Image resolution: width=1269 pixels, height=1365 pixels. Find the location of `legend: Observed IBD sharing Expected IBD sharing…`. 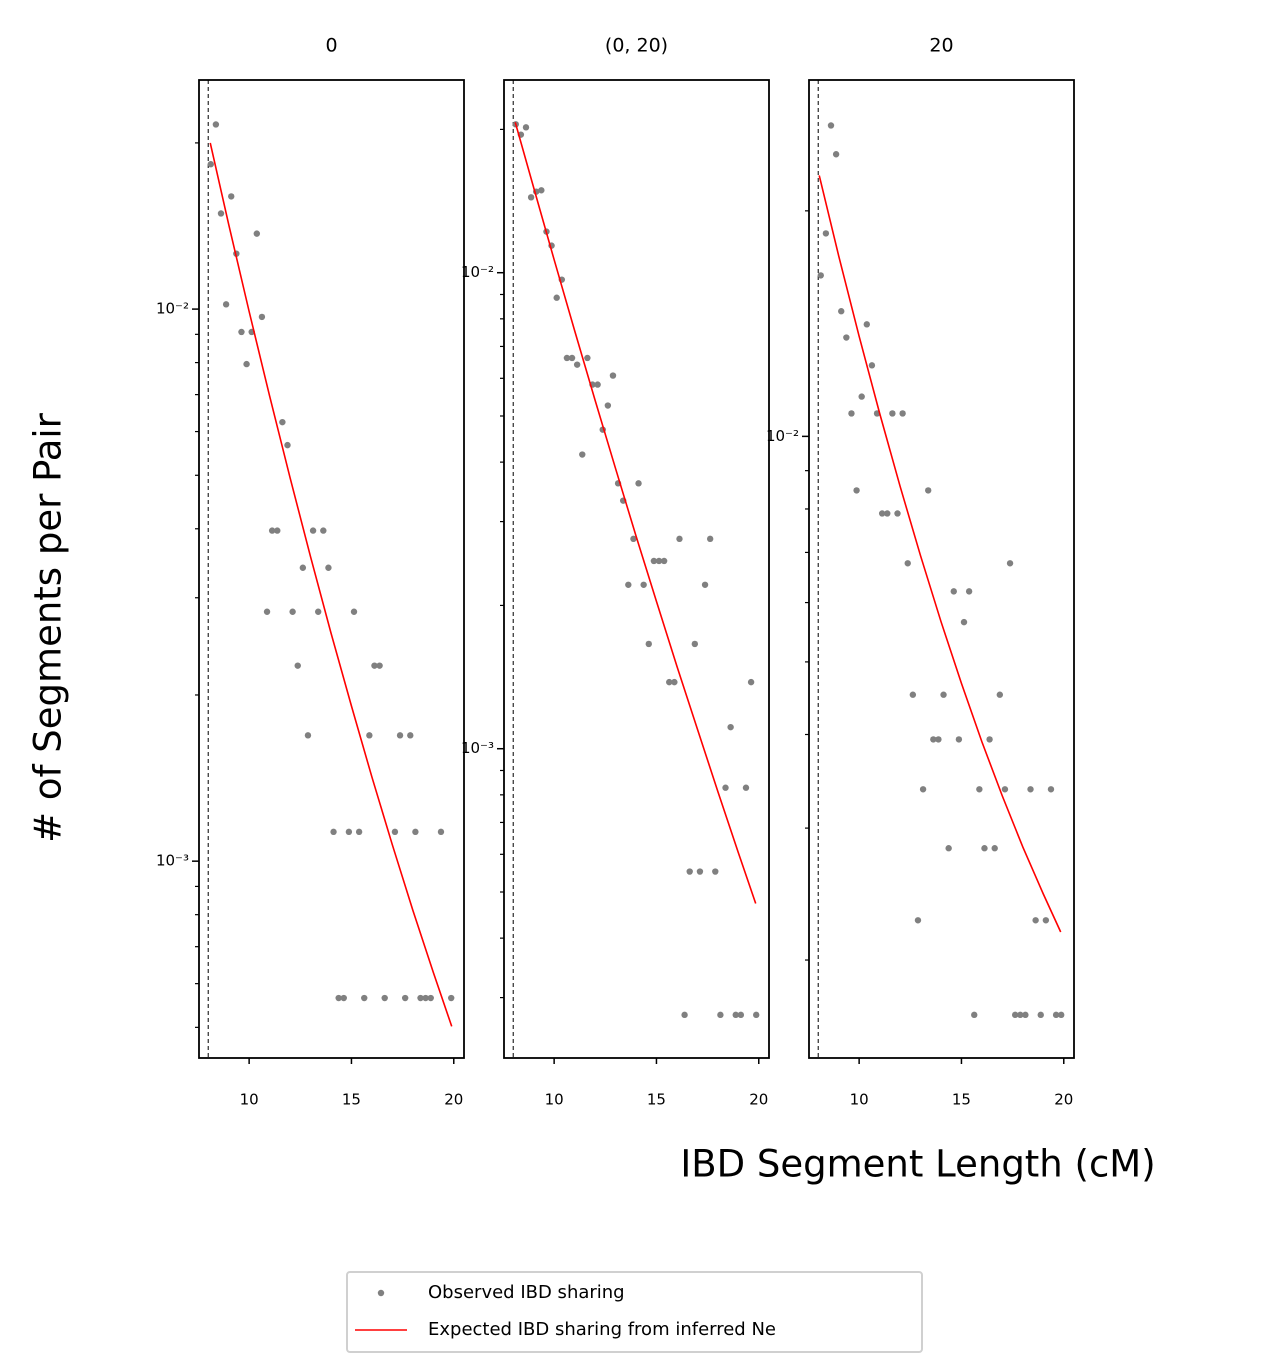

legend: Observed IBD sharing Expected IBD sharing… is located at coordinates (634, 1312).